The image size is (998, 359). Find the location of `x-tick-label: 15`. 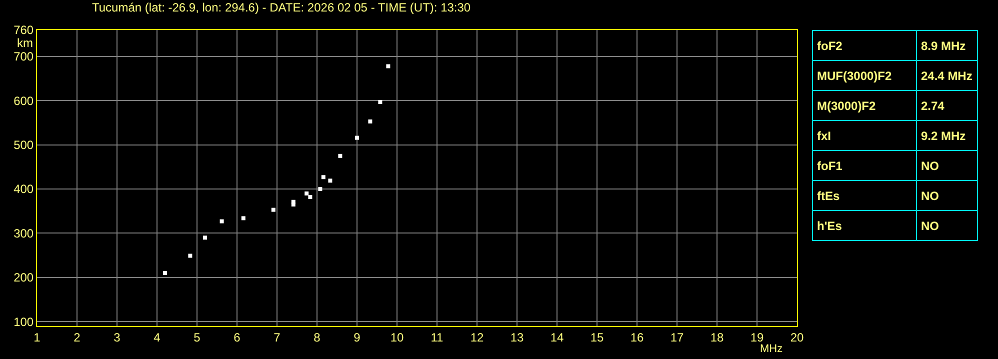

x-tick-label: 15 is located at coordinates (597, 337).